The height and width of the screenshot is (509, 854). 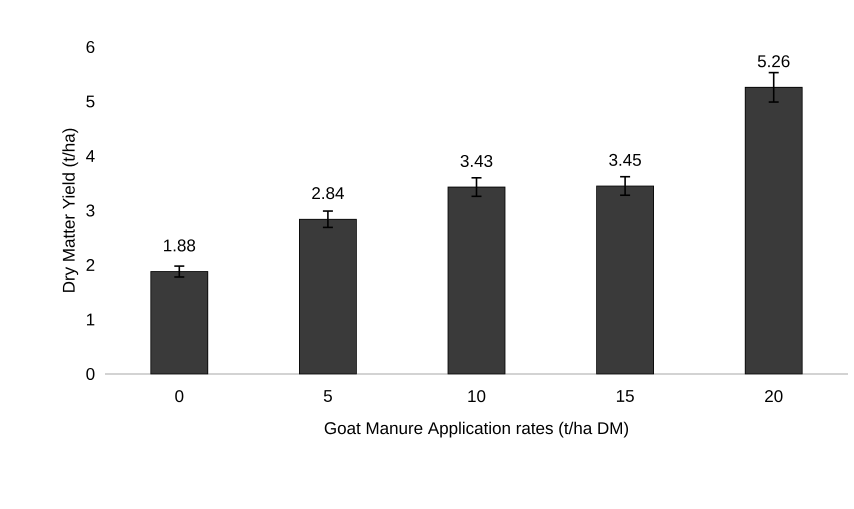 I want to click on y-tick-label: 4, so click(x=90, y=156).